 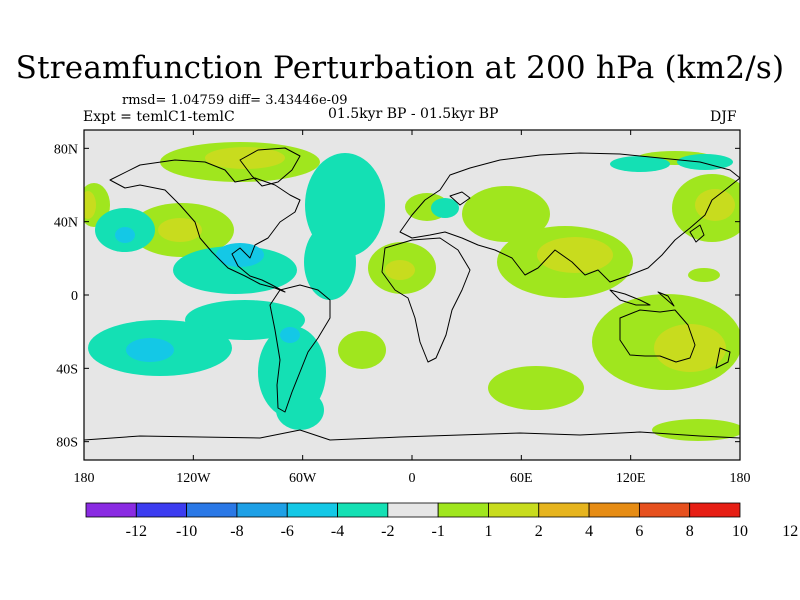 I want to click on strong-negative-anomaly-regions, so click(x=207, y=294).